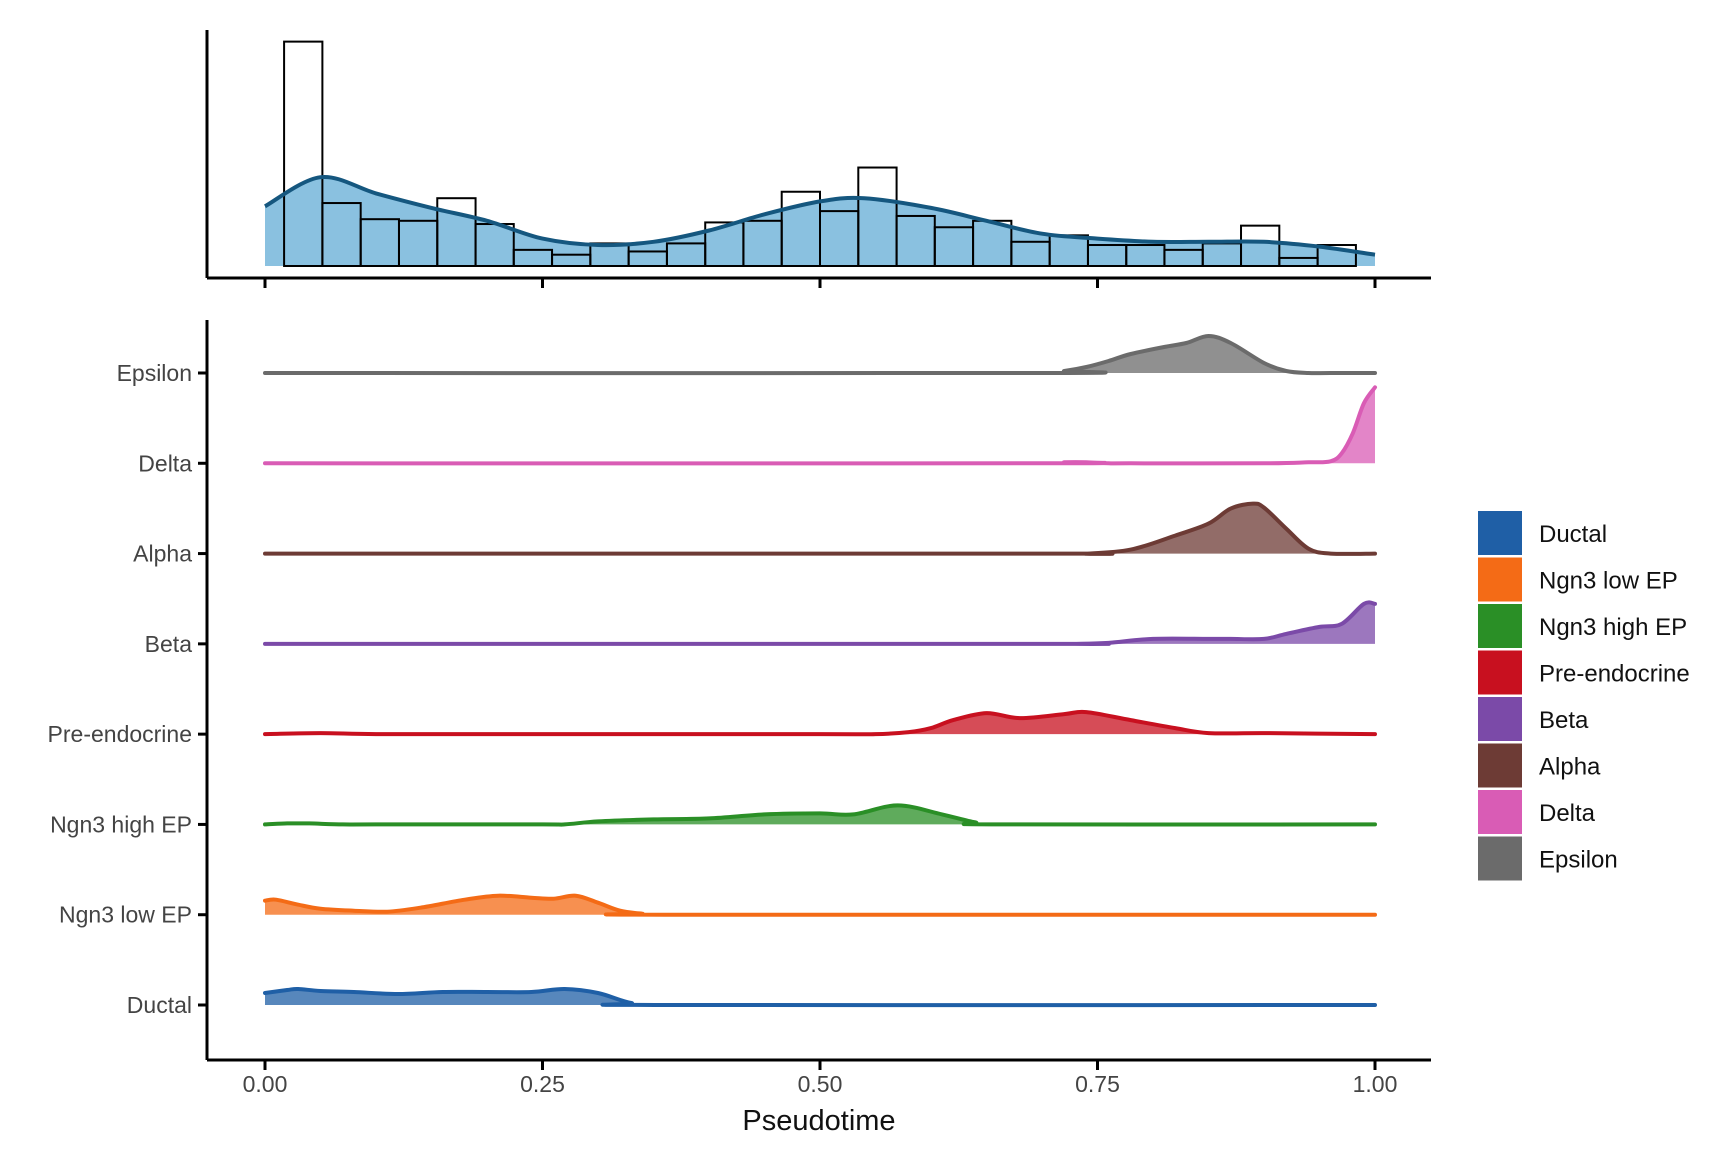 Image resolution: width=1728 pixels, height=1152 pixels. Describe the element at coordinates (1537, 812) in the screenshot. I see `legend-item: Delta` at that location.